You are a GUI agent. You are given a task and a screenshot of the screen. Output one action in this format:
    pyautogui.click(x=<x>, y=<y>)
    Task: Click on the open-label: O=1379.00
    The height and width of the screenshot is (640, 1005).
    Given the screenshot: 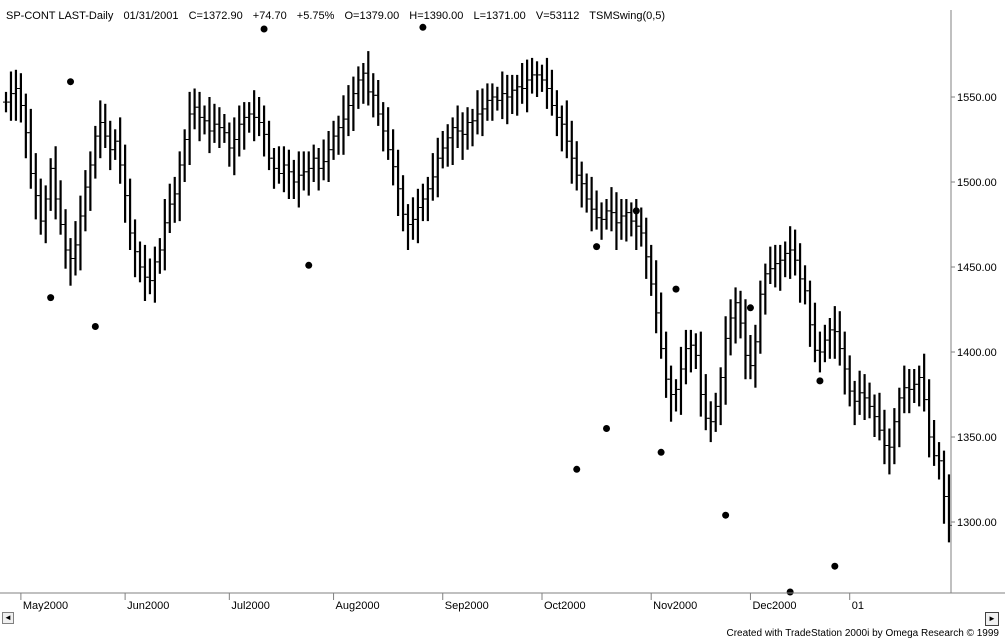 What is the action you would take?
    pyautogui.click(x=372, y=16)
    